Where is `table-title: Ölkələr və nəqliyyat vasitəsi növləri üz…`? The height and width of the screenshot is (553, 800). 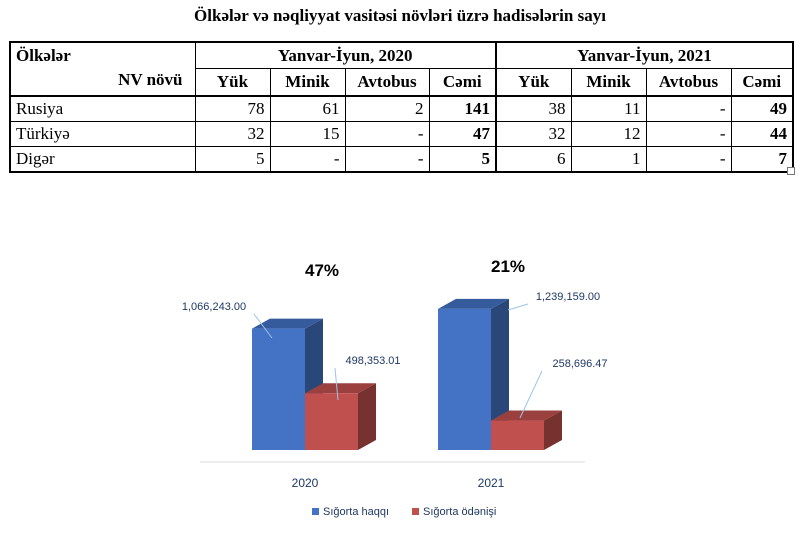
table-title: Ölkələr və nəqliyyat vasitəsi növləri üz… is located at coordinates (400, 15).